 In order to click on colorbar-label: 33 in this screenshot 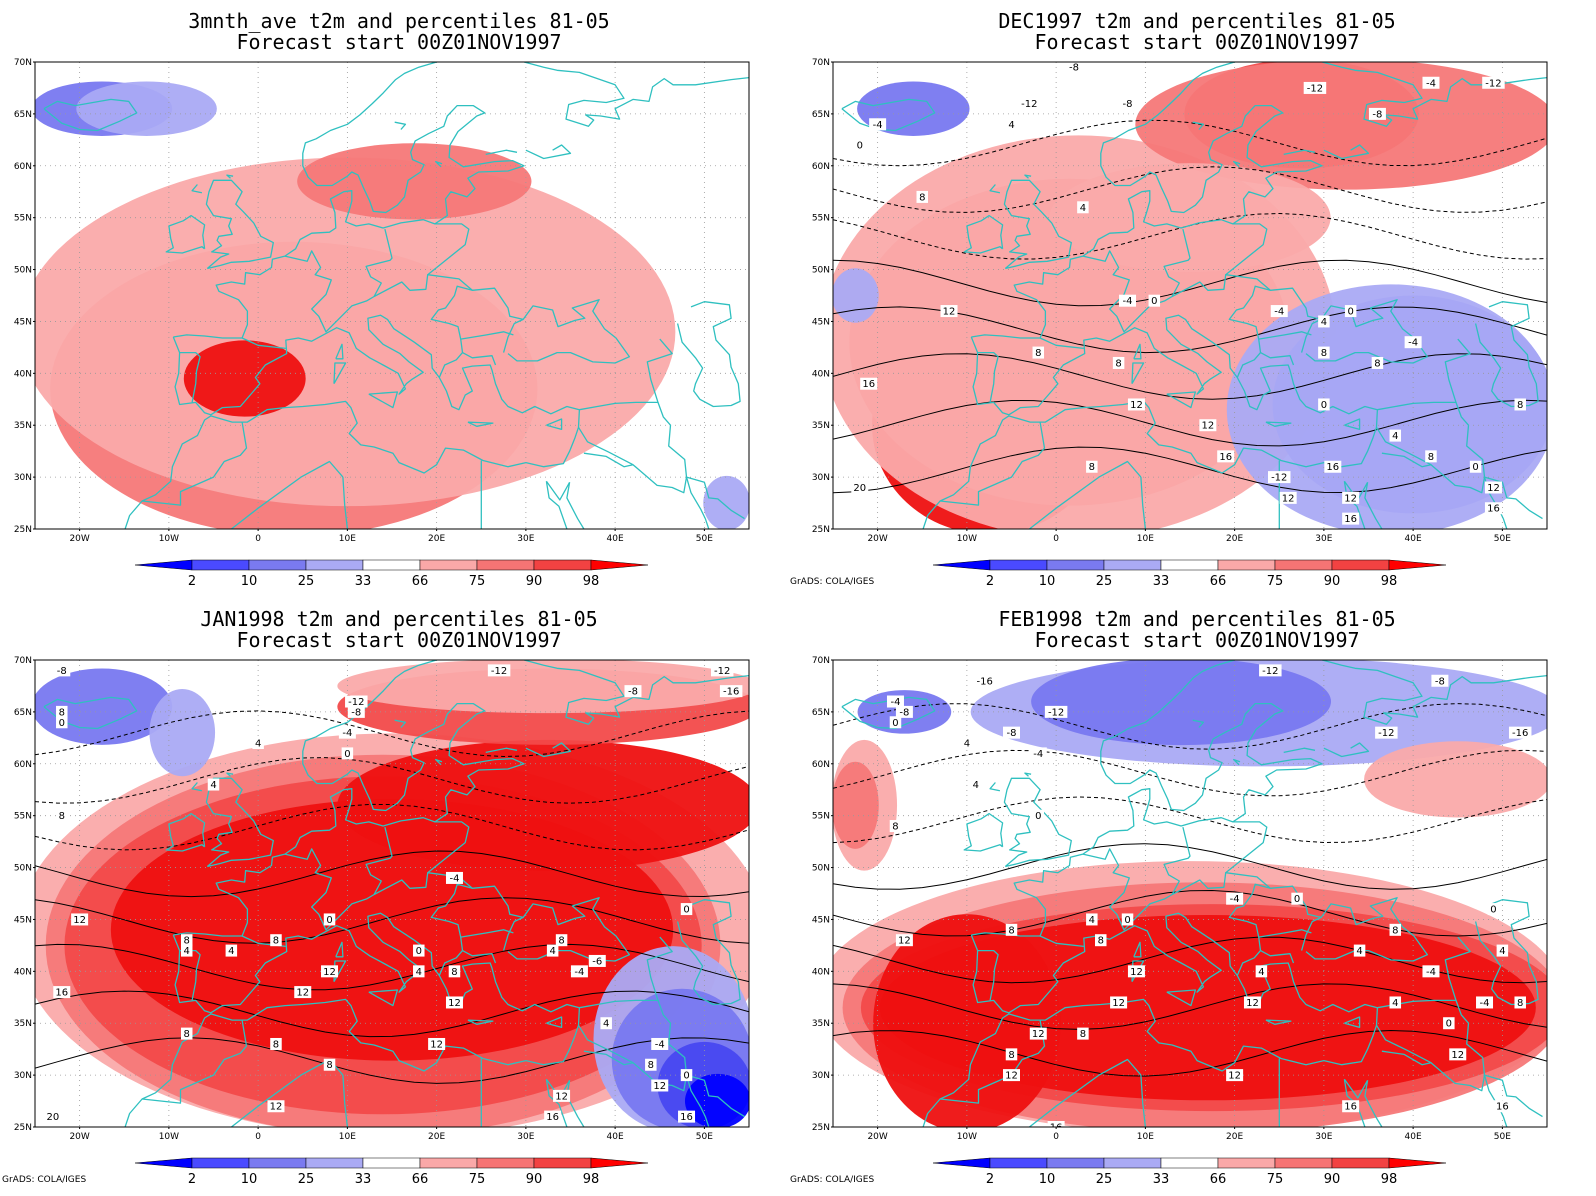, I will do `click(363, 581)`.